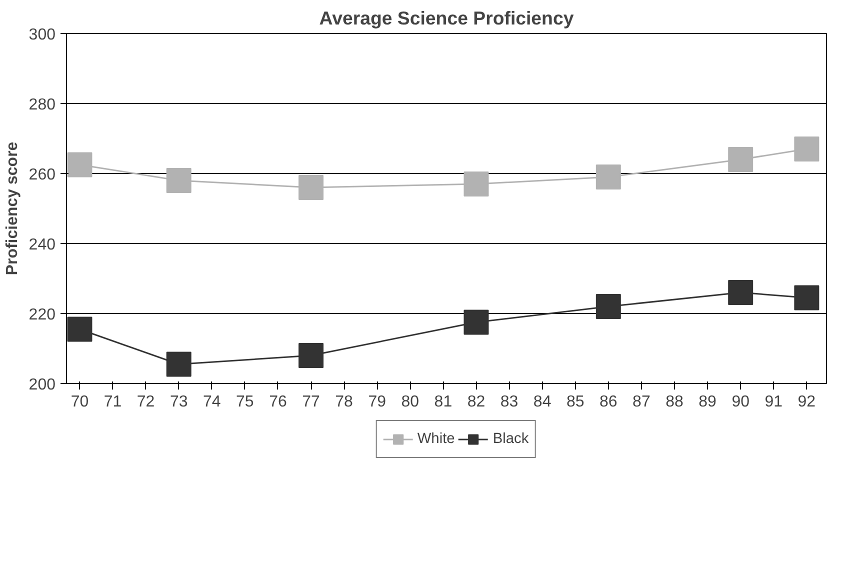  What do you see at coordinates (42, 385) in the screenshot?
I see `y-tick-label: 200` at bounding box center [42, 385].